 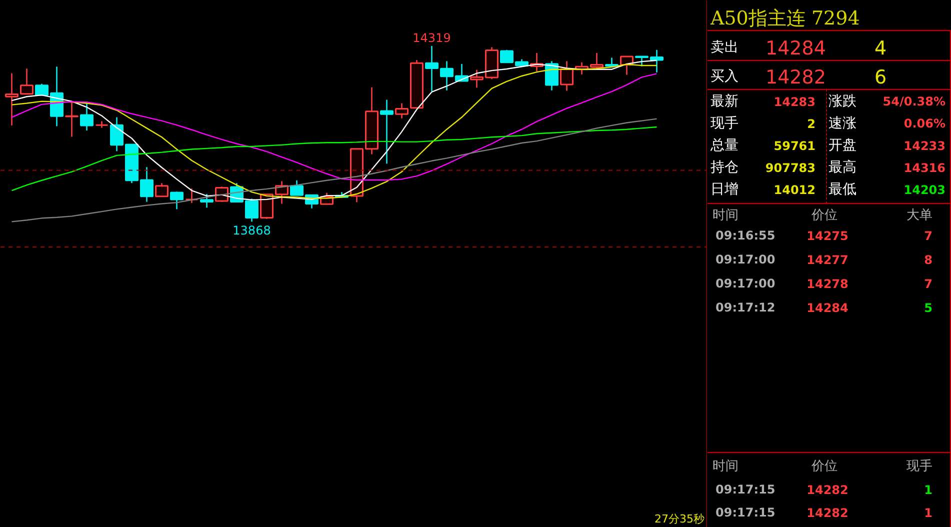 I want to click on text: 0.06%, so click(x=925, y=123).